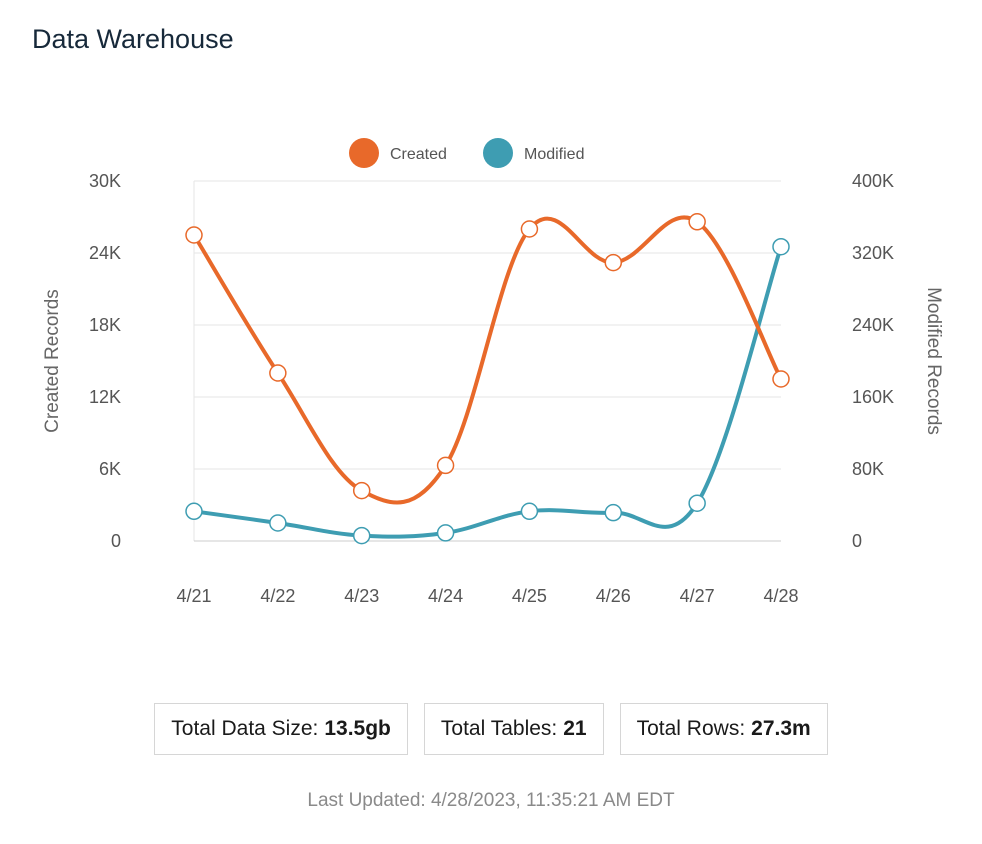  I want to click on y-left-tick-label: 30K, so click(105, 181).